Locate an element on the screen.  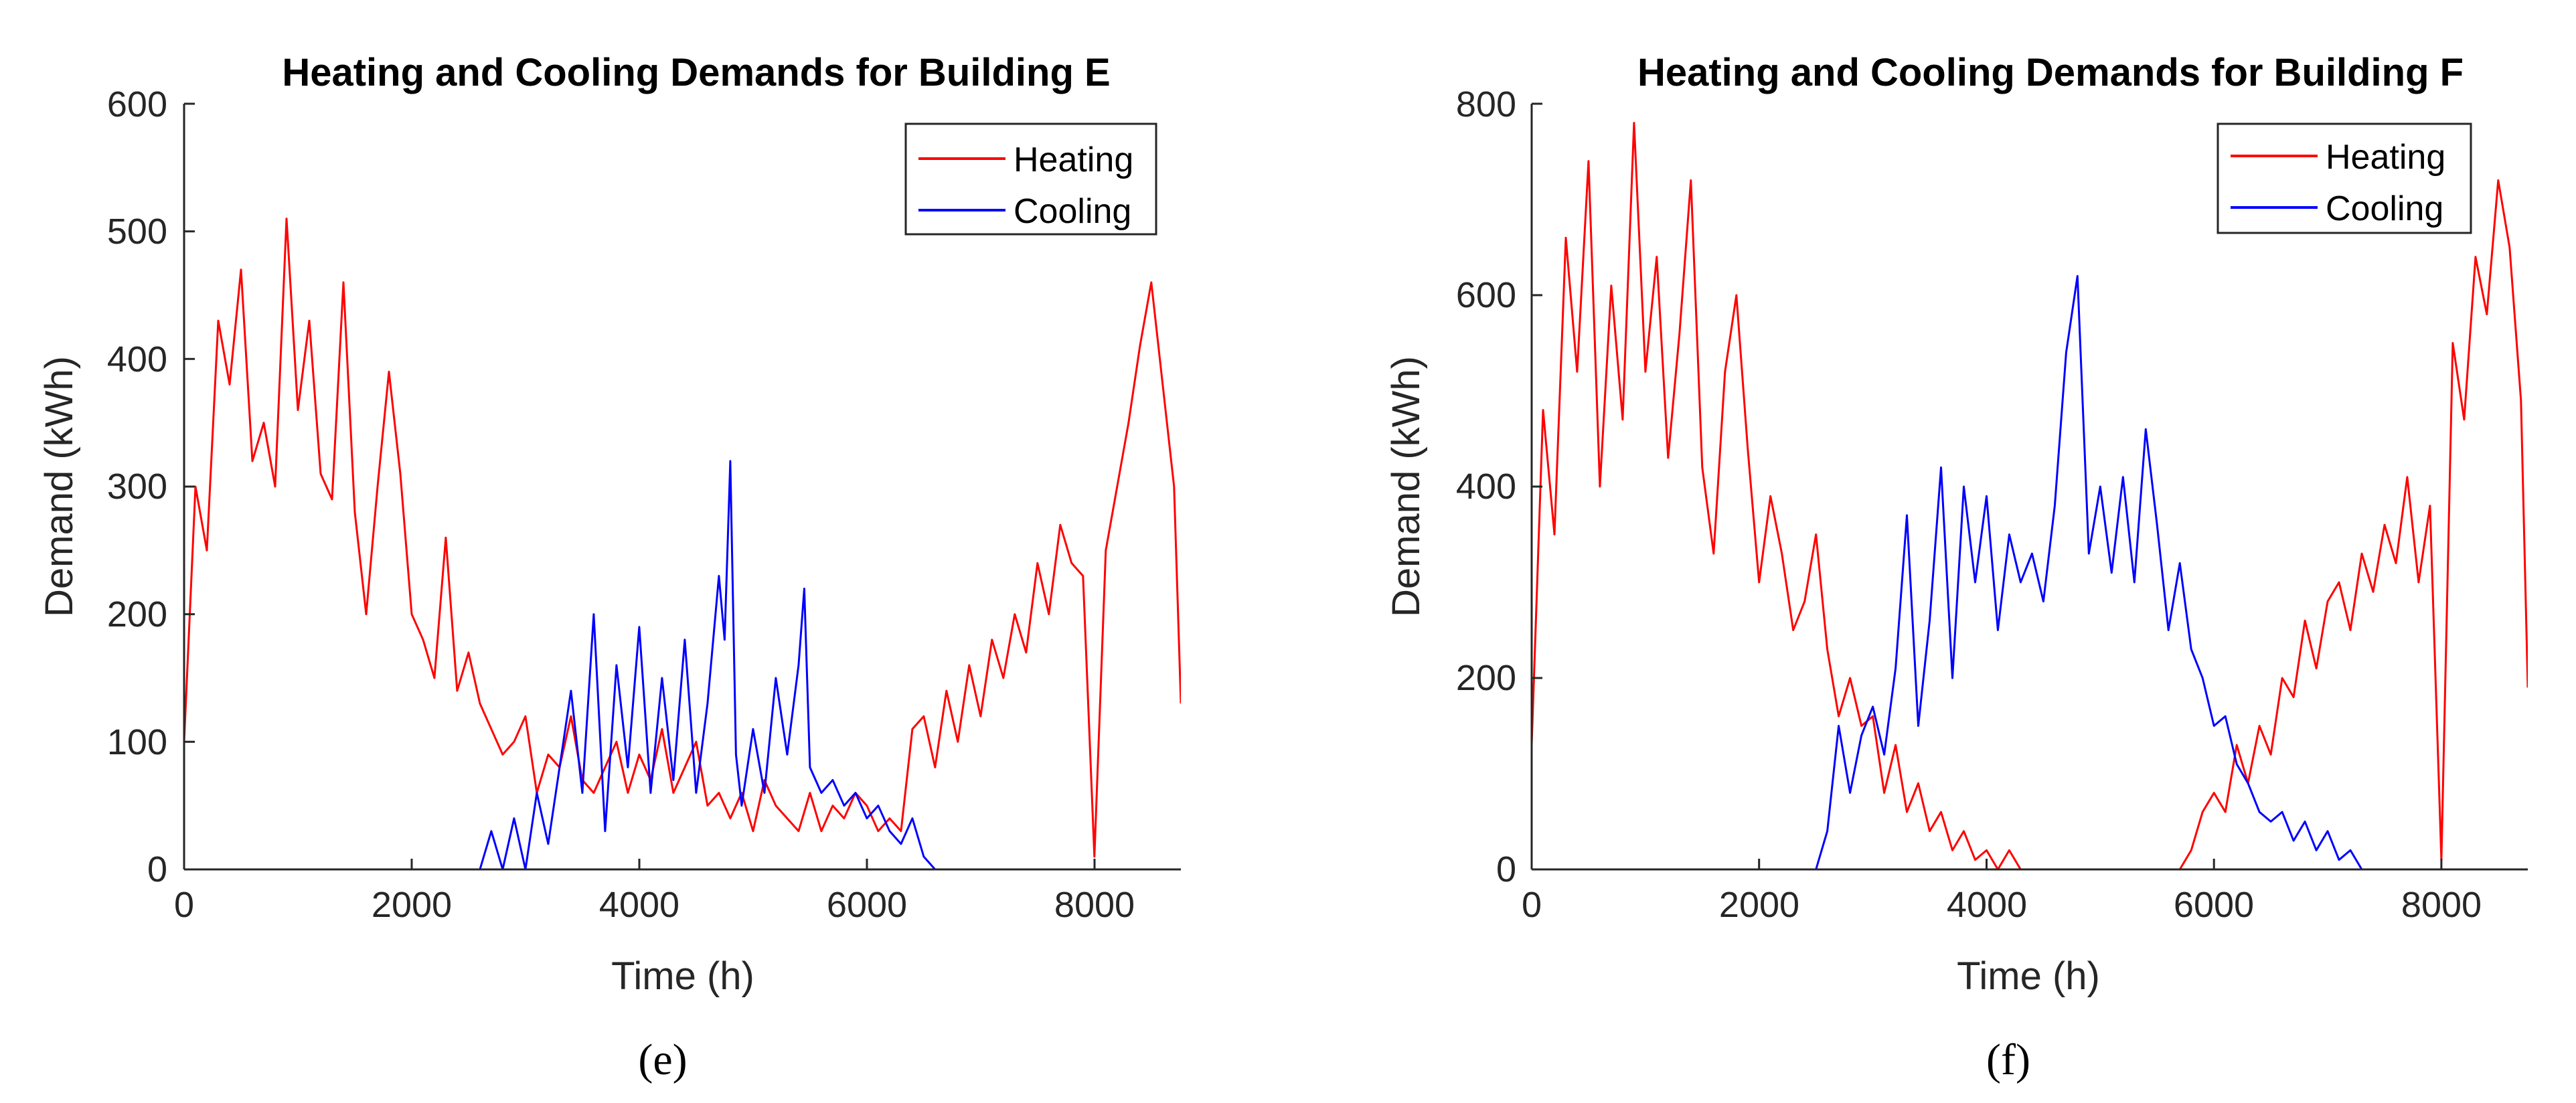
chart-f-xtick: 4000 is located at coordinates (1987, 892).